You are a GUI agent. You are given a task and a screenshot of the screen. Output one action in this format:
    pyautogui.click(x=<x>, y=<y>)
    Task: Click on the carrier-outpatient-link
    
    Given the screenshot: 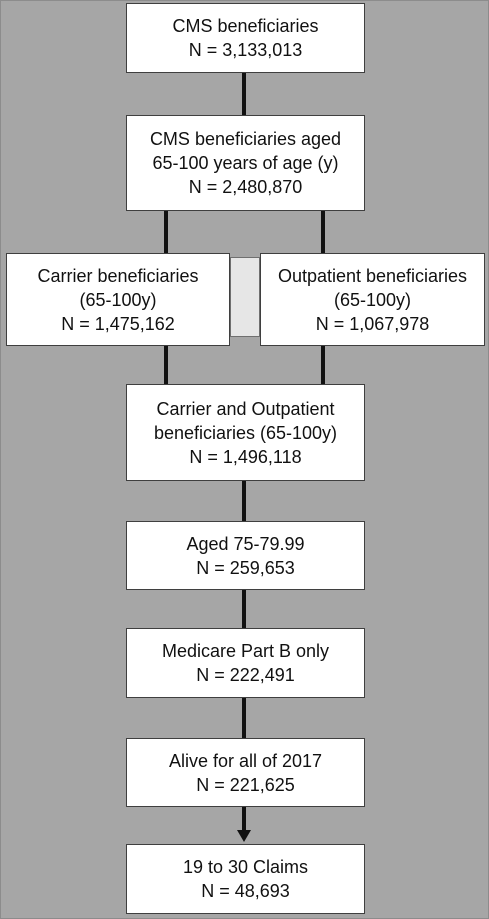 What is the action you would take?
    pyautogui.click(x=245, y=297)
    